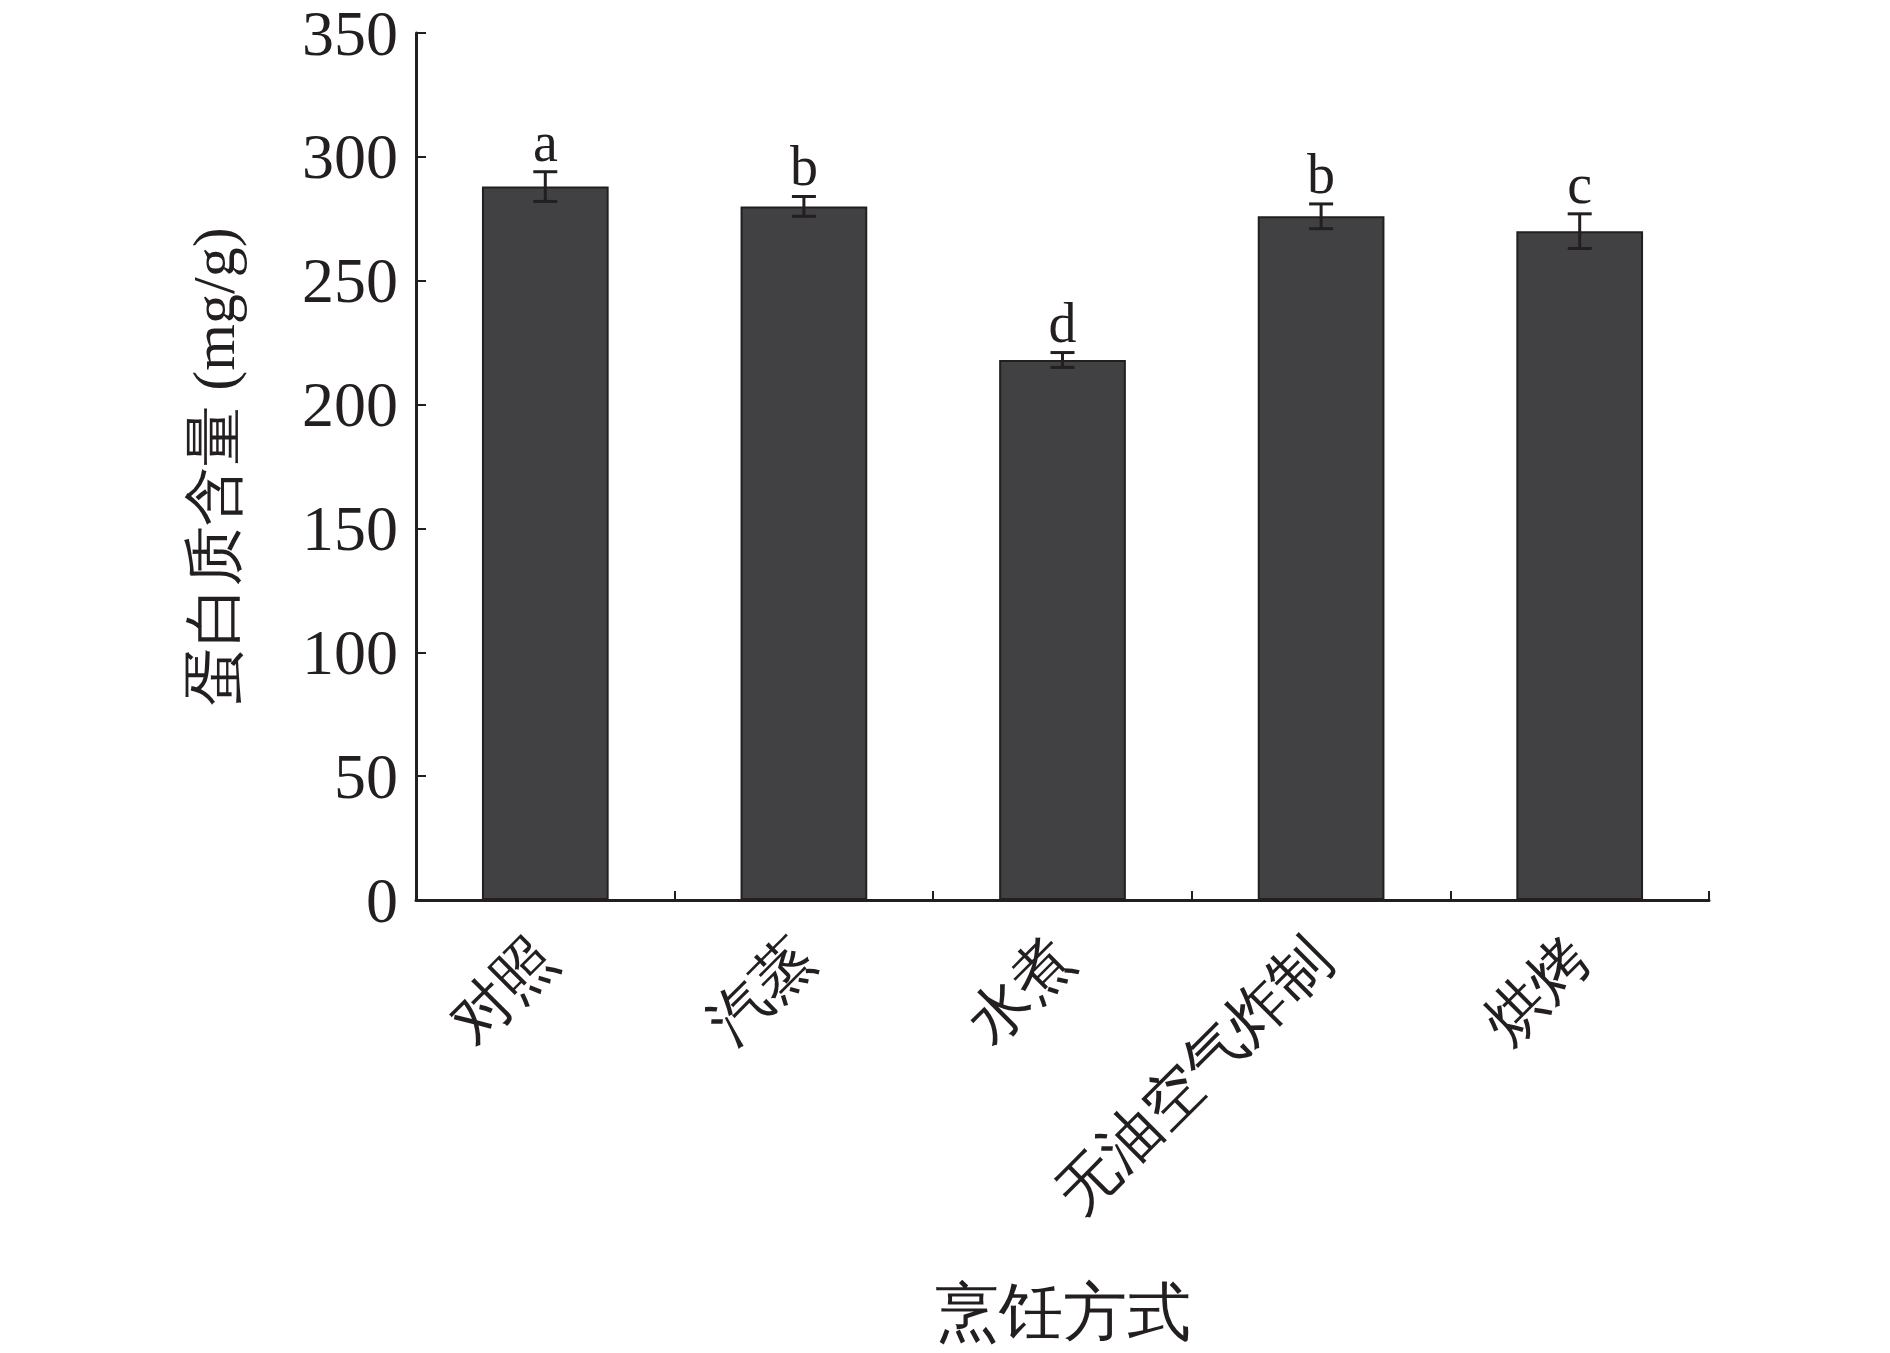 This screenshot has height=1353, width=1890. I want to click on x-tick-label: 对照, so click(503, 990).